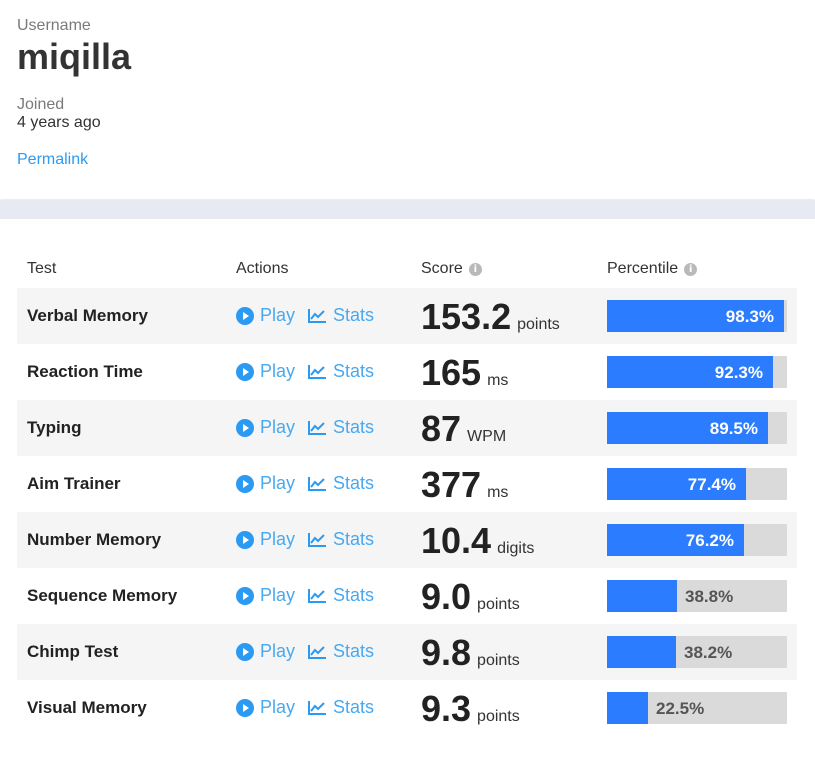 The height and width of the screenshot is (759, 815). What do you see at coordinates (487, 436) in the screenshot?
I see `score-unit: WPM` at bounding box center [487, 436].